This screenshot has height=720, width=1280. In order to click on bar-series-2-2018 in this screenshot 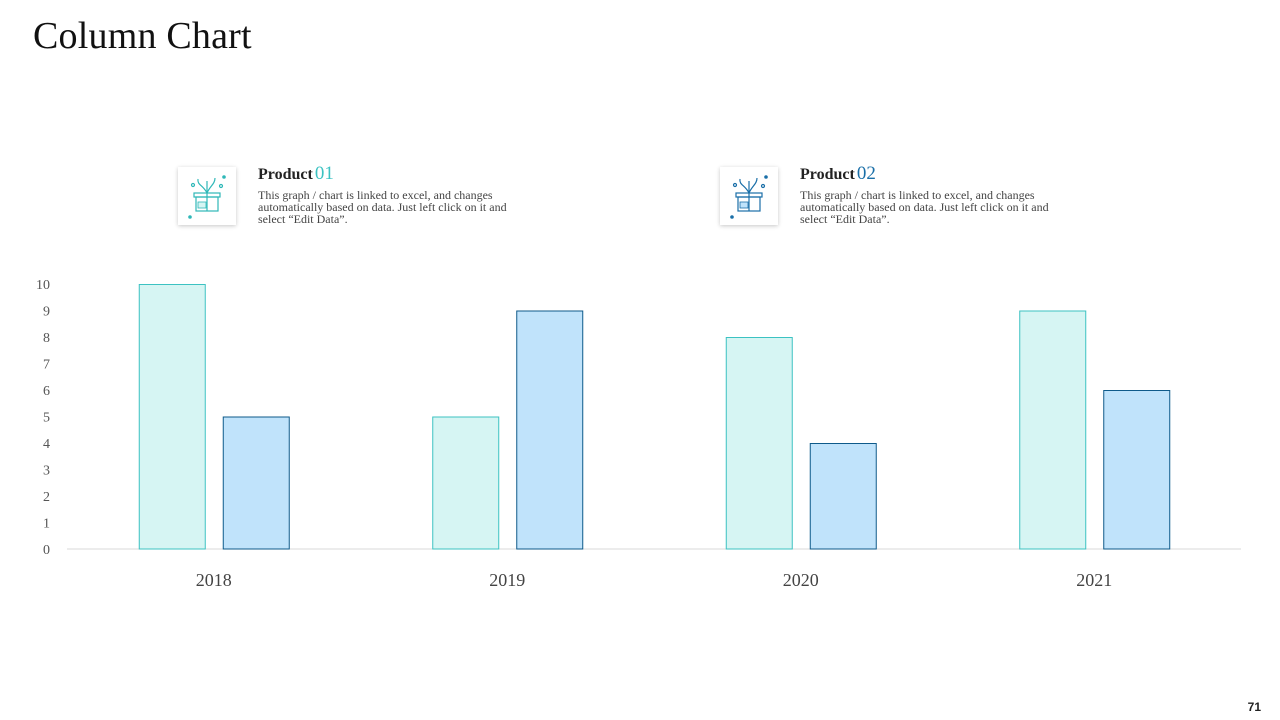, I will do `click(256, 483)`.